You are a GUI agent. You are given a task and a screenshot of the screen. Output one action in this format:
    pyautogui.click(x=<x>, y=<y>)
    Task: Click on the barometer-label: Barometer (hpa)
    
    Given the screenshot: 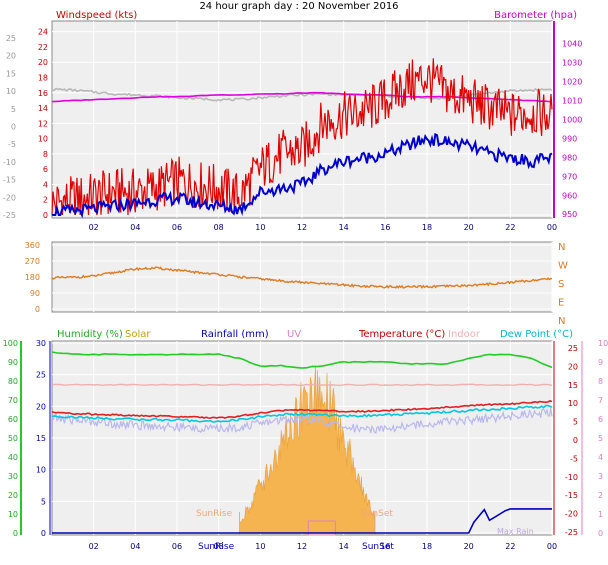 What is the action you would take?
    pyautogui.click(x=535, y=15)
    